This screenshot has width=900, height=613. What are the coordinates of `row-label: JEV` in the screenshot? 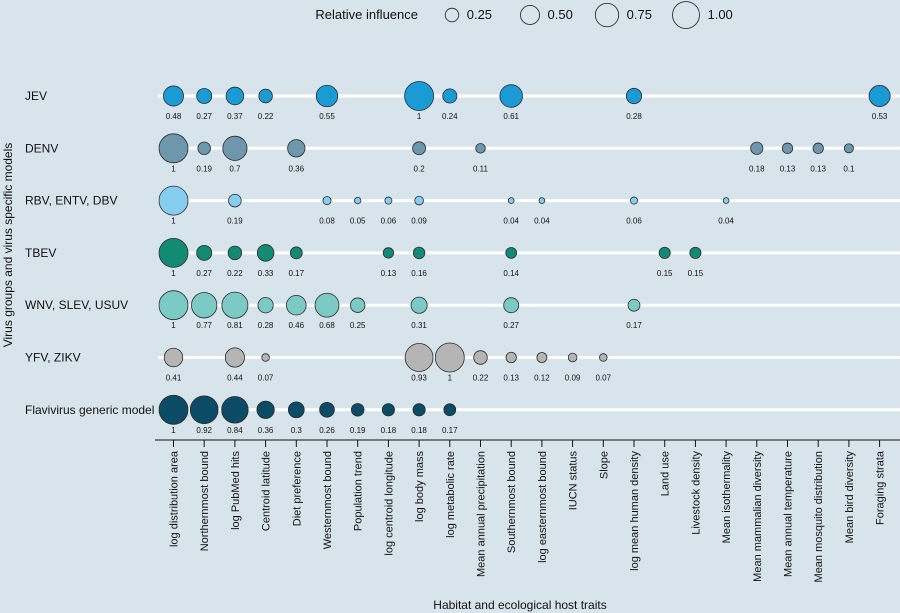 It's located at (36, 96).